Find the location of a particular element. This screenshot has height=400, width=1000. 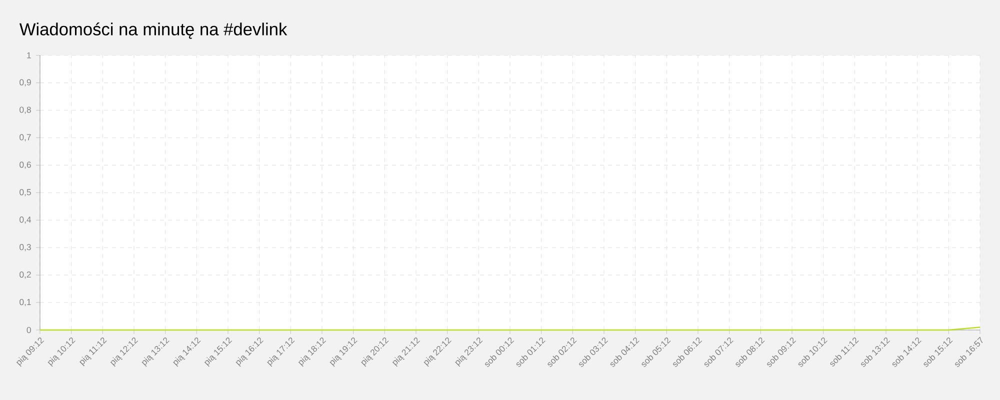

y-tick-label: 0,7 is located at coordinates (25, 138).